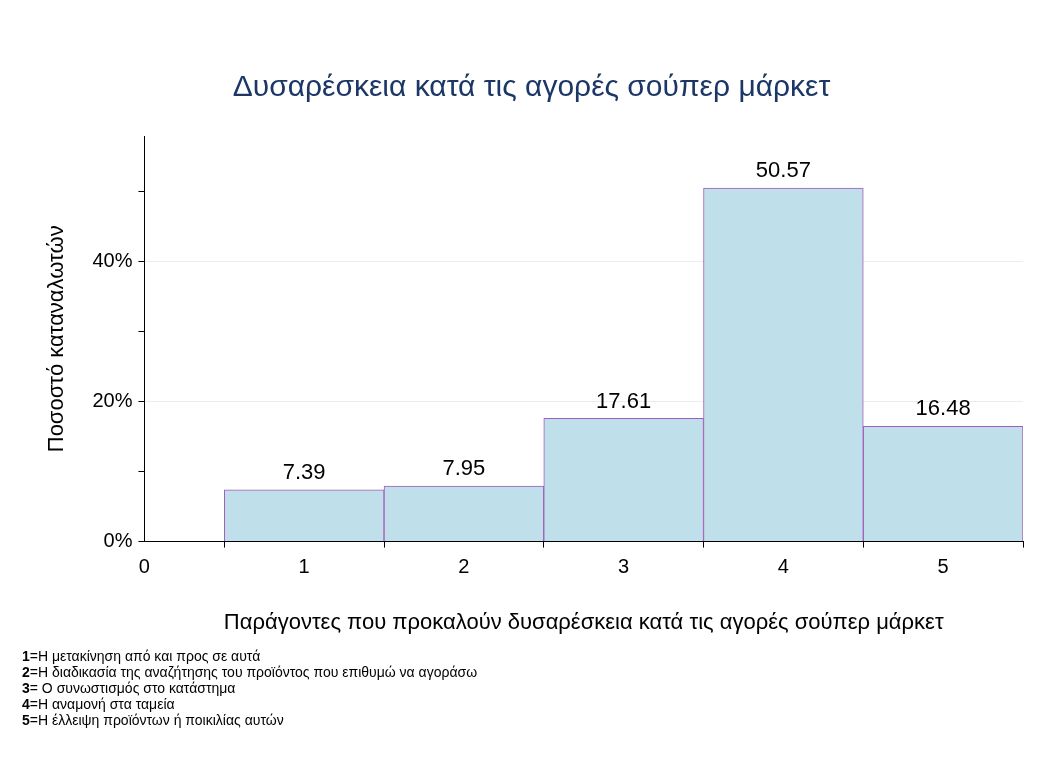 The width and height of the screenshot is (1053, 774). I want to click on y-tick-label: 40%, so click(112, 260).